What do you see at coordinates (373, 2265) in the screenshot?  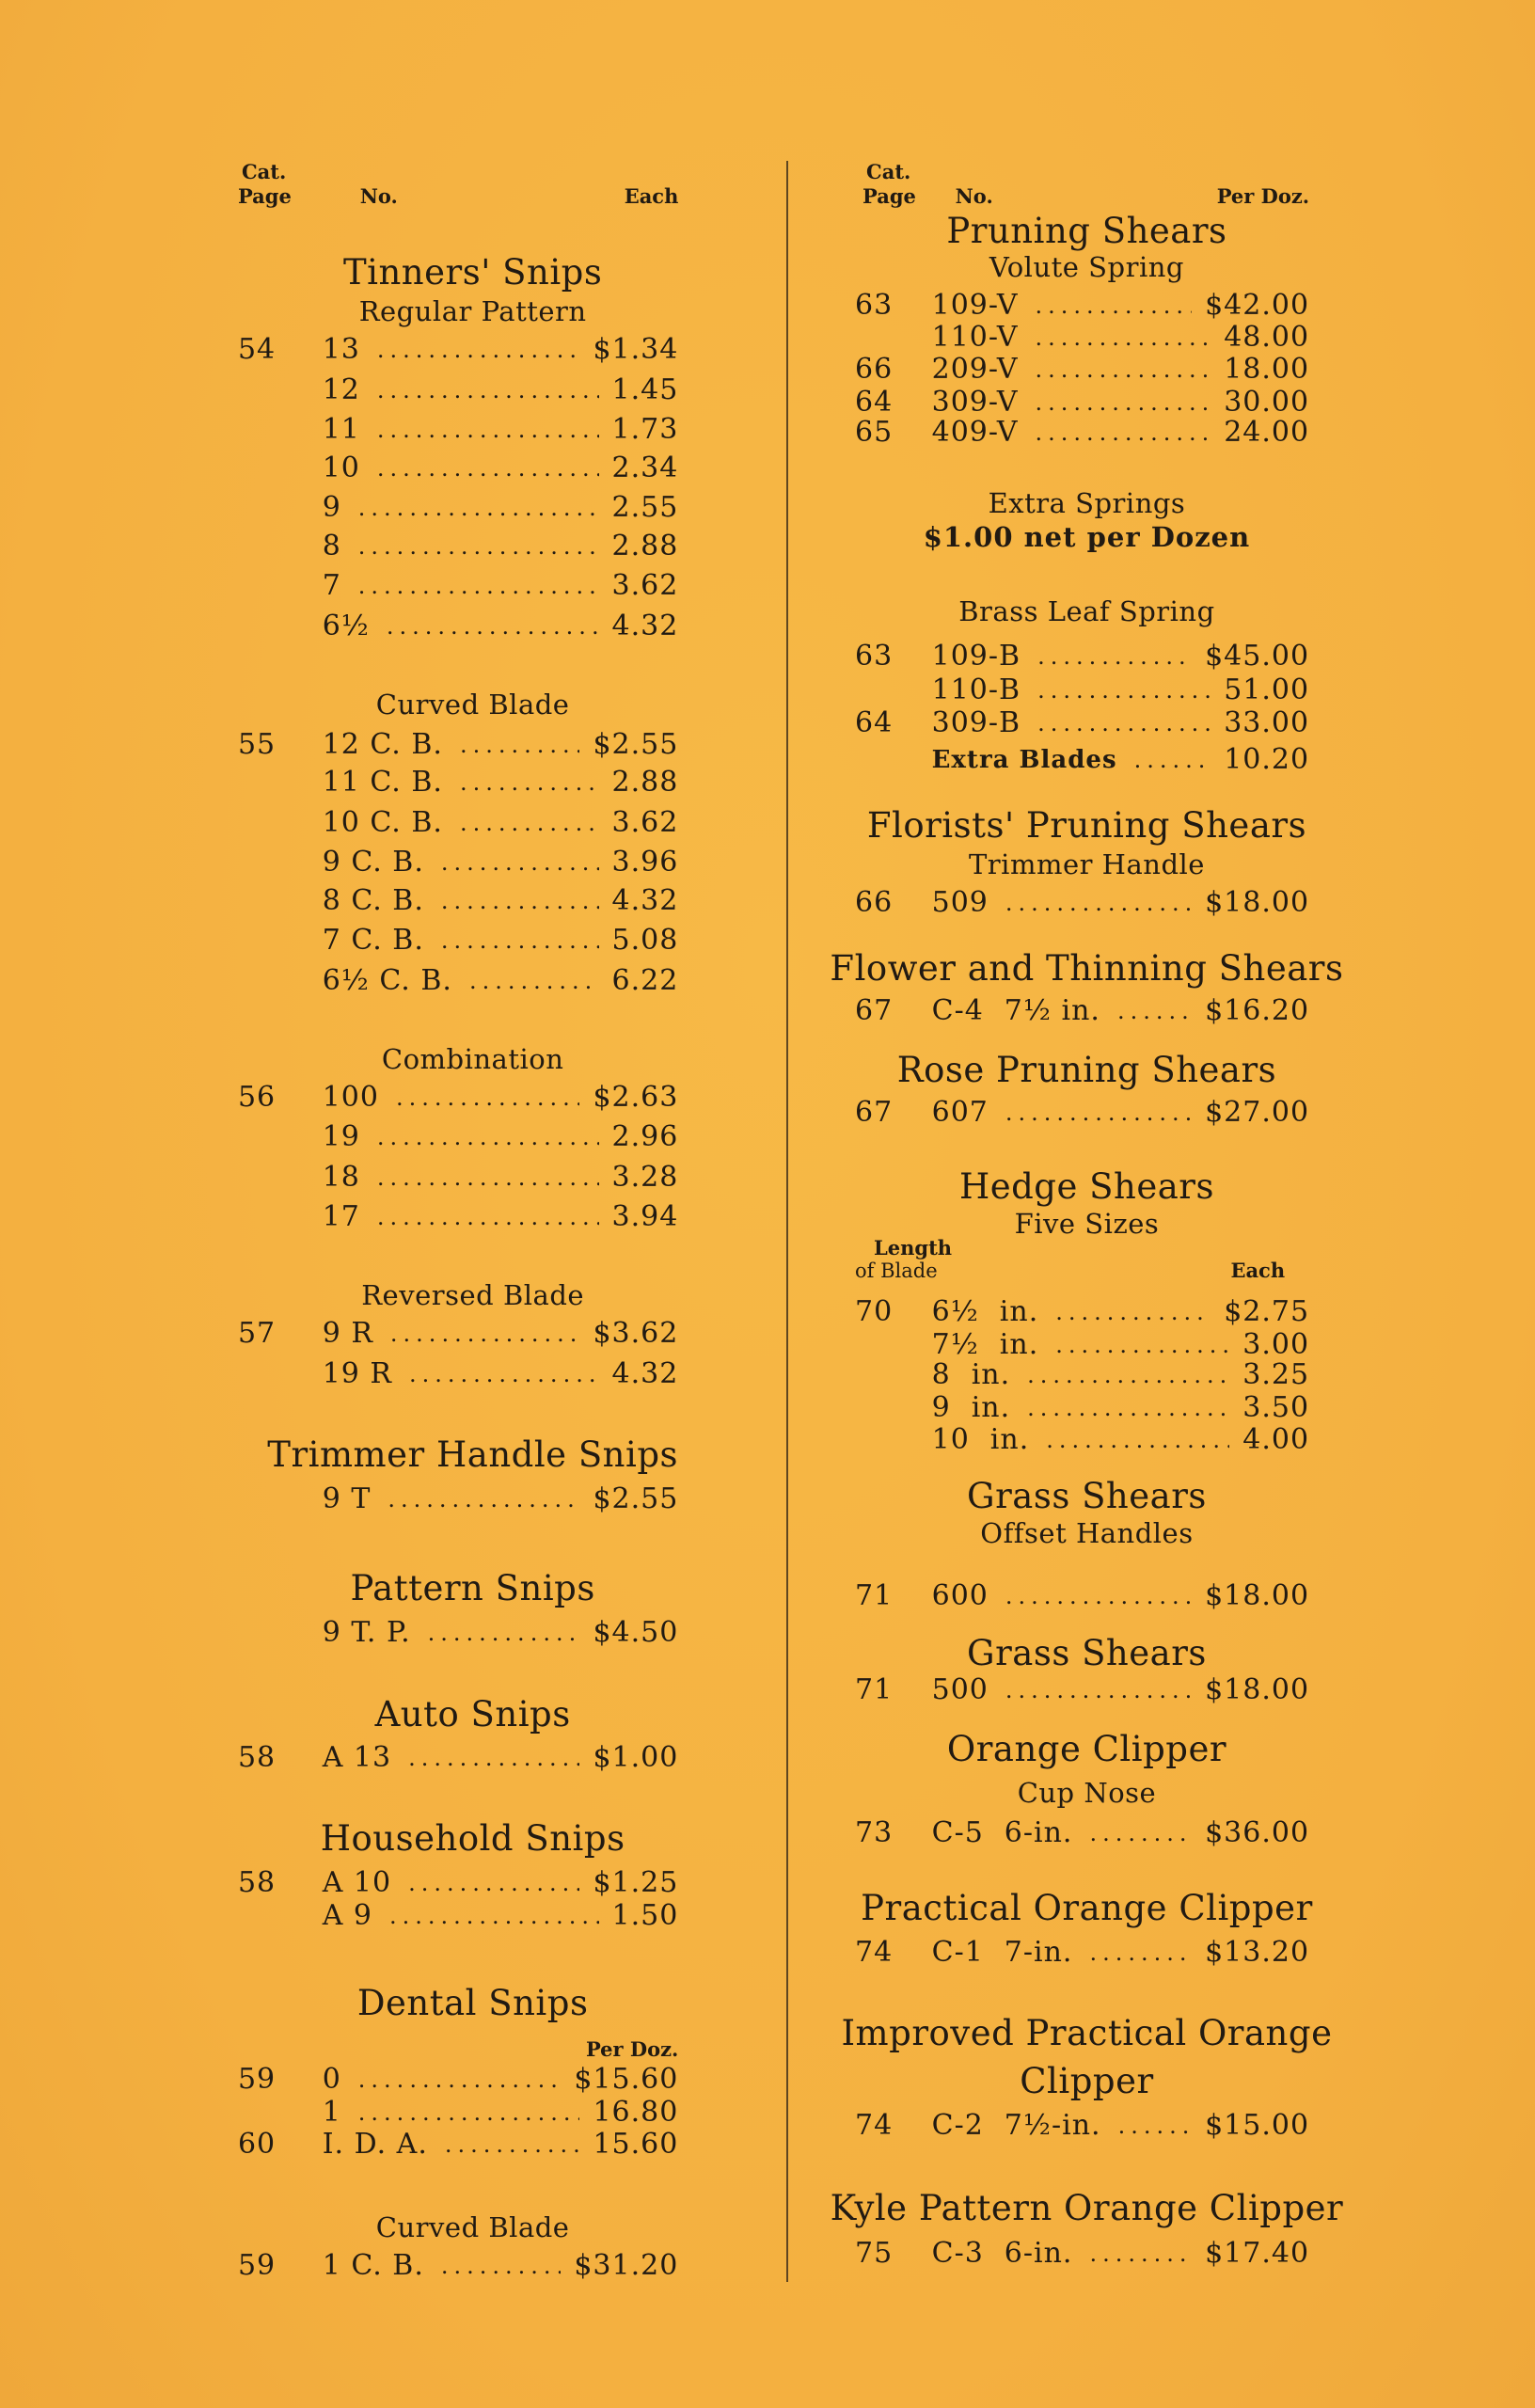 I see `item-number: 1 C. B.` at bounding box center [373, 2265].